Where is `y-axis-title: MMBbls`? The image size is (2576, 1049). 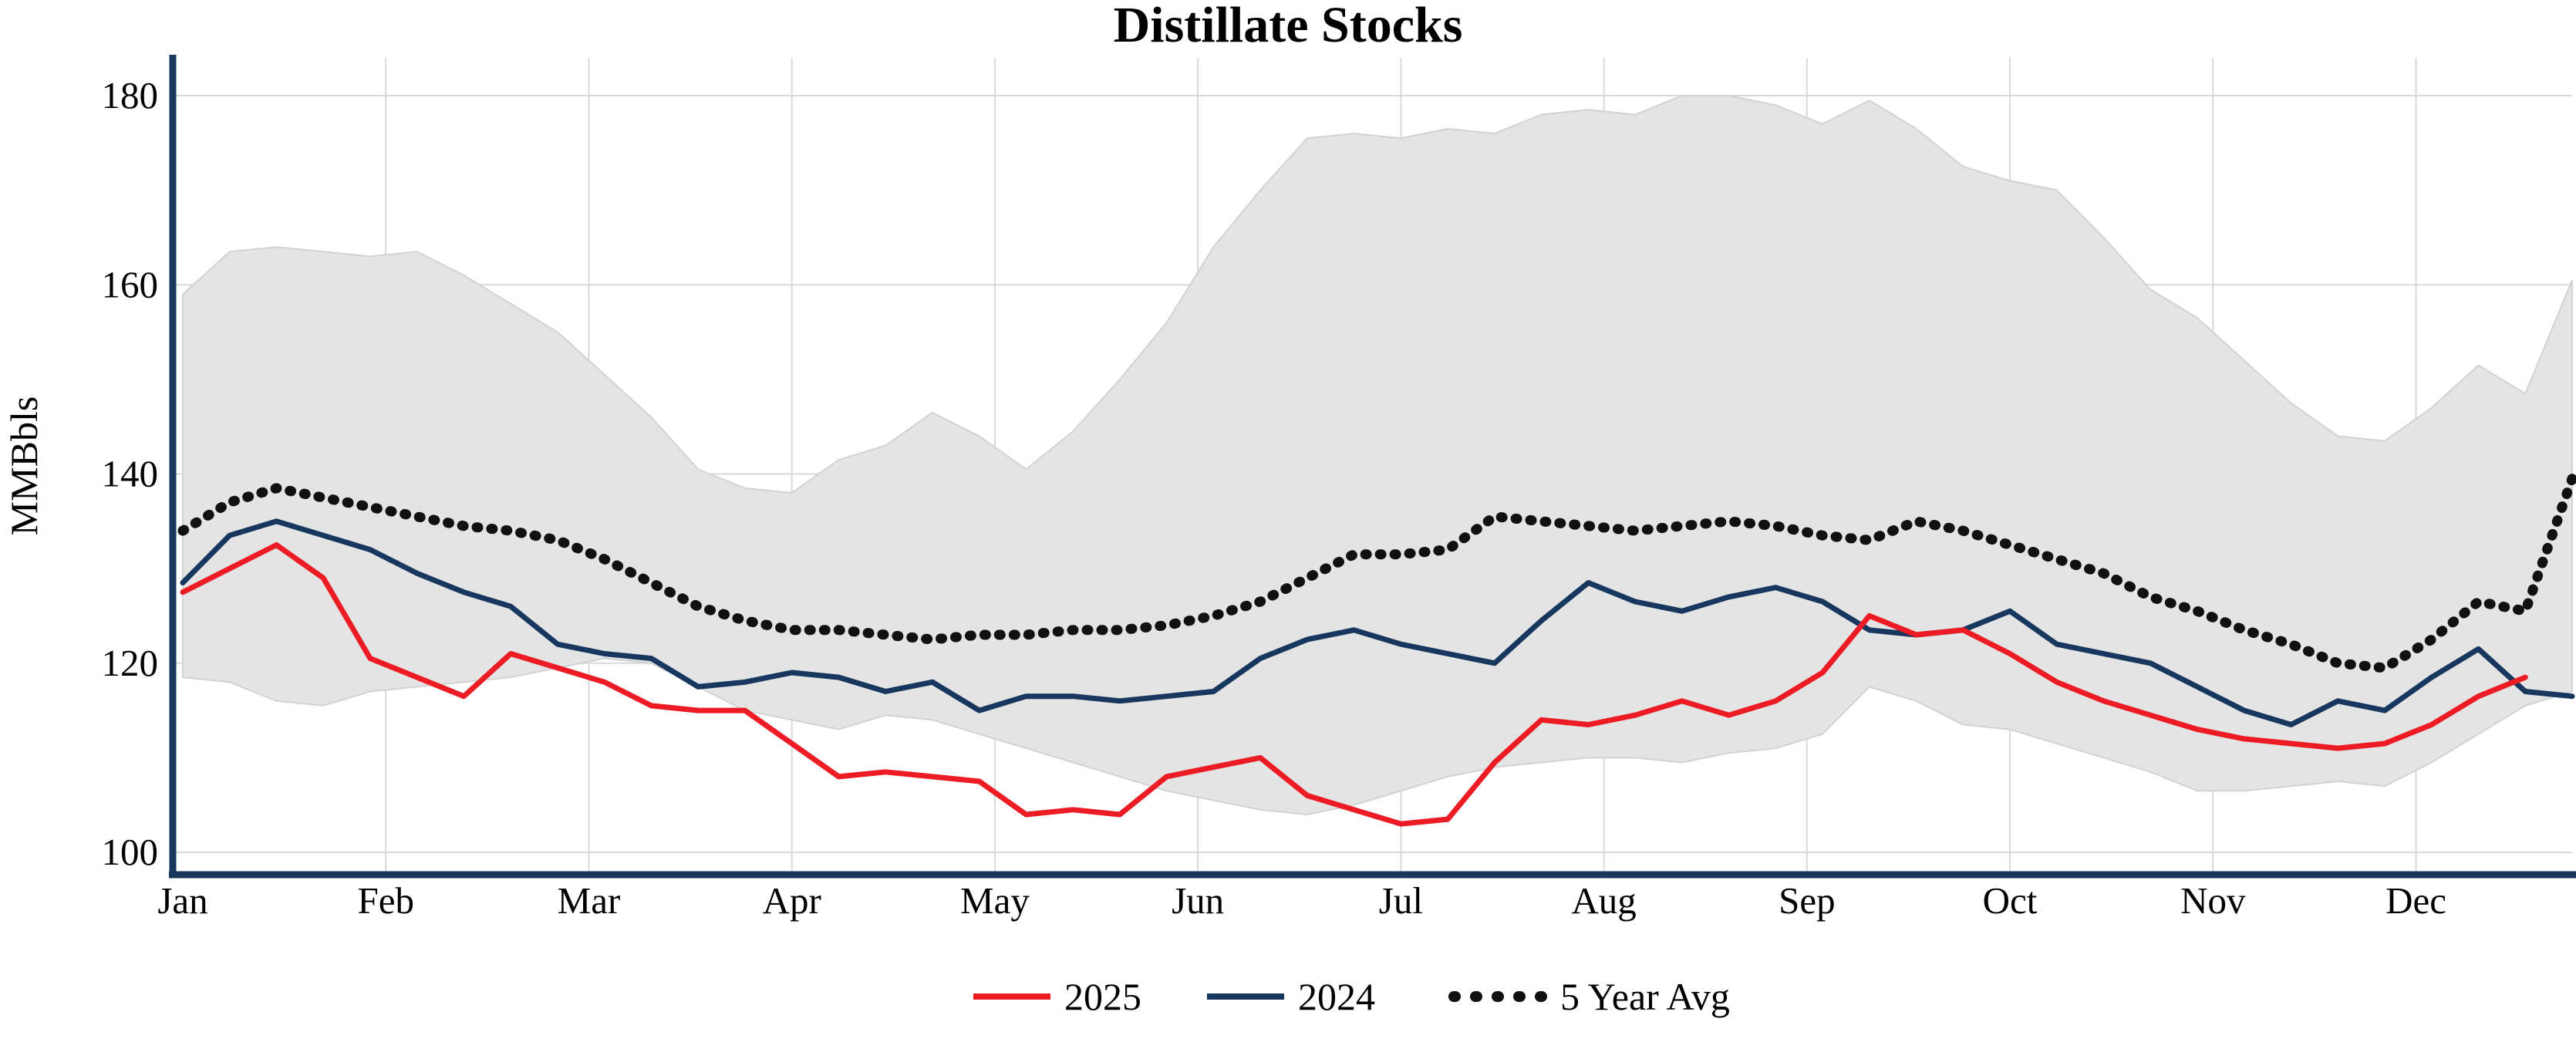
y-axis-title: MMBbls is located at coordinates (24, 466).